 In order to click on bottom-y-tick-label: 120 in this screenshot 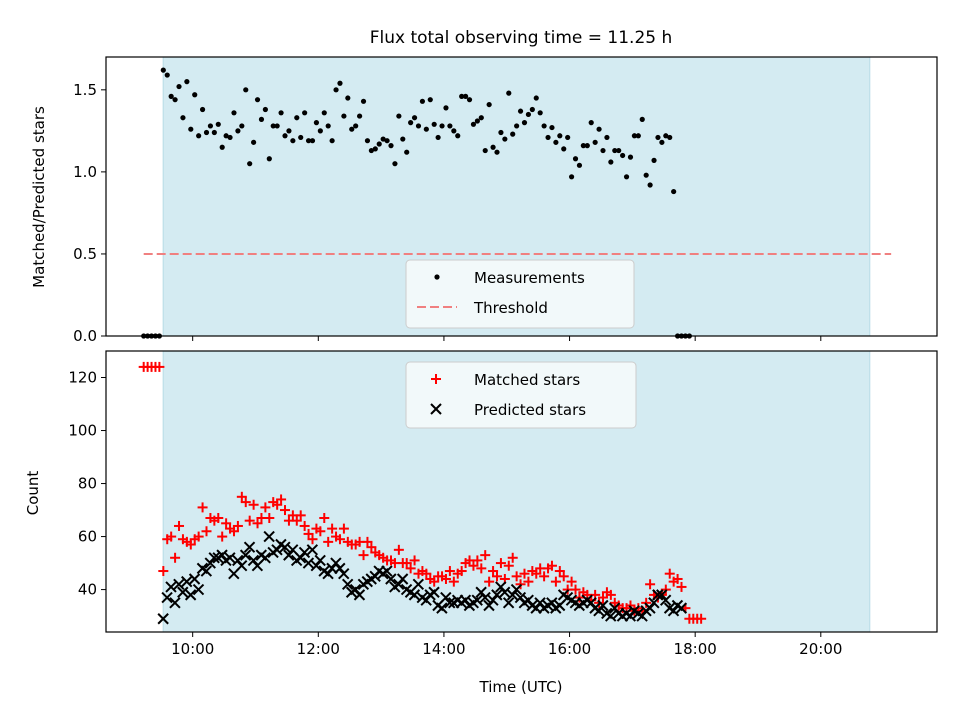, I will do `click(82, 378)`.